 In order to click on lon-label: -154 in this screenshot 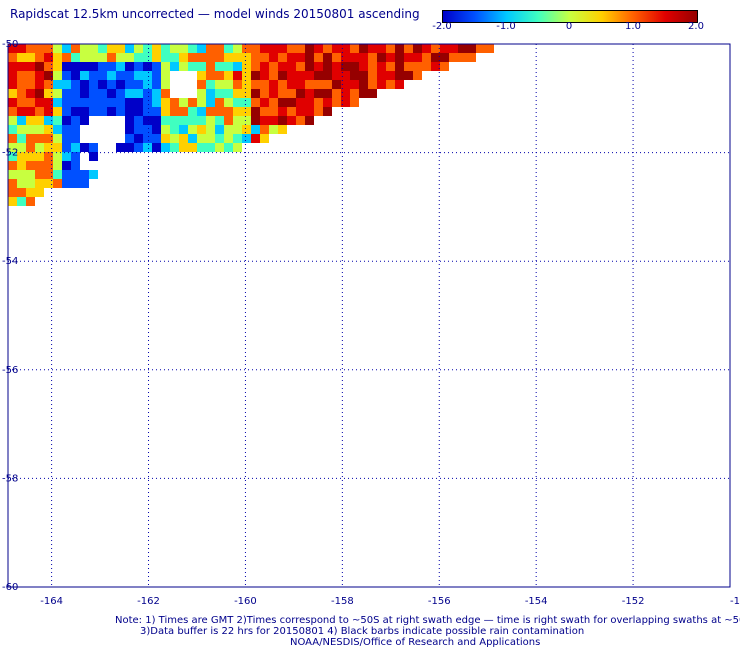, I will do `click(536, 601)`.